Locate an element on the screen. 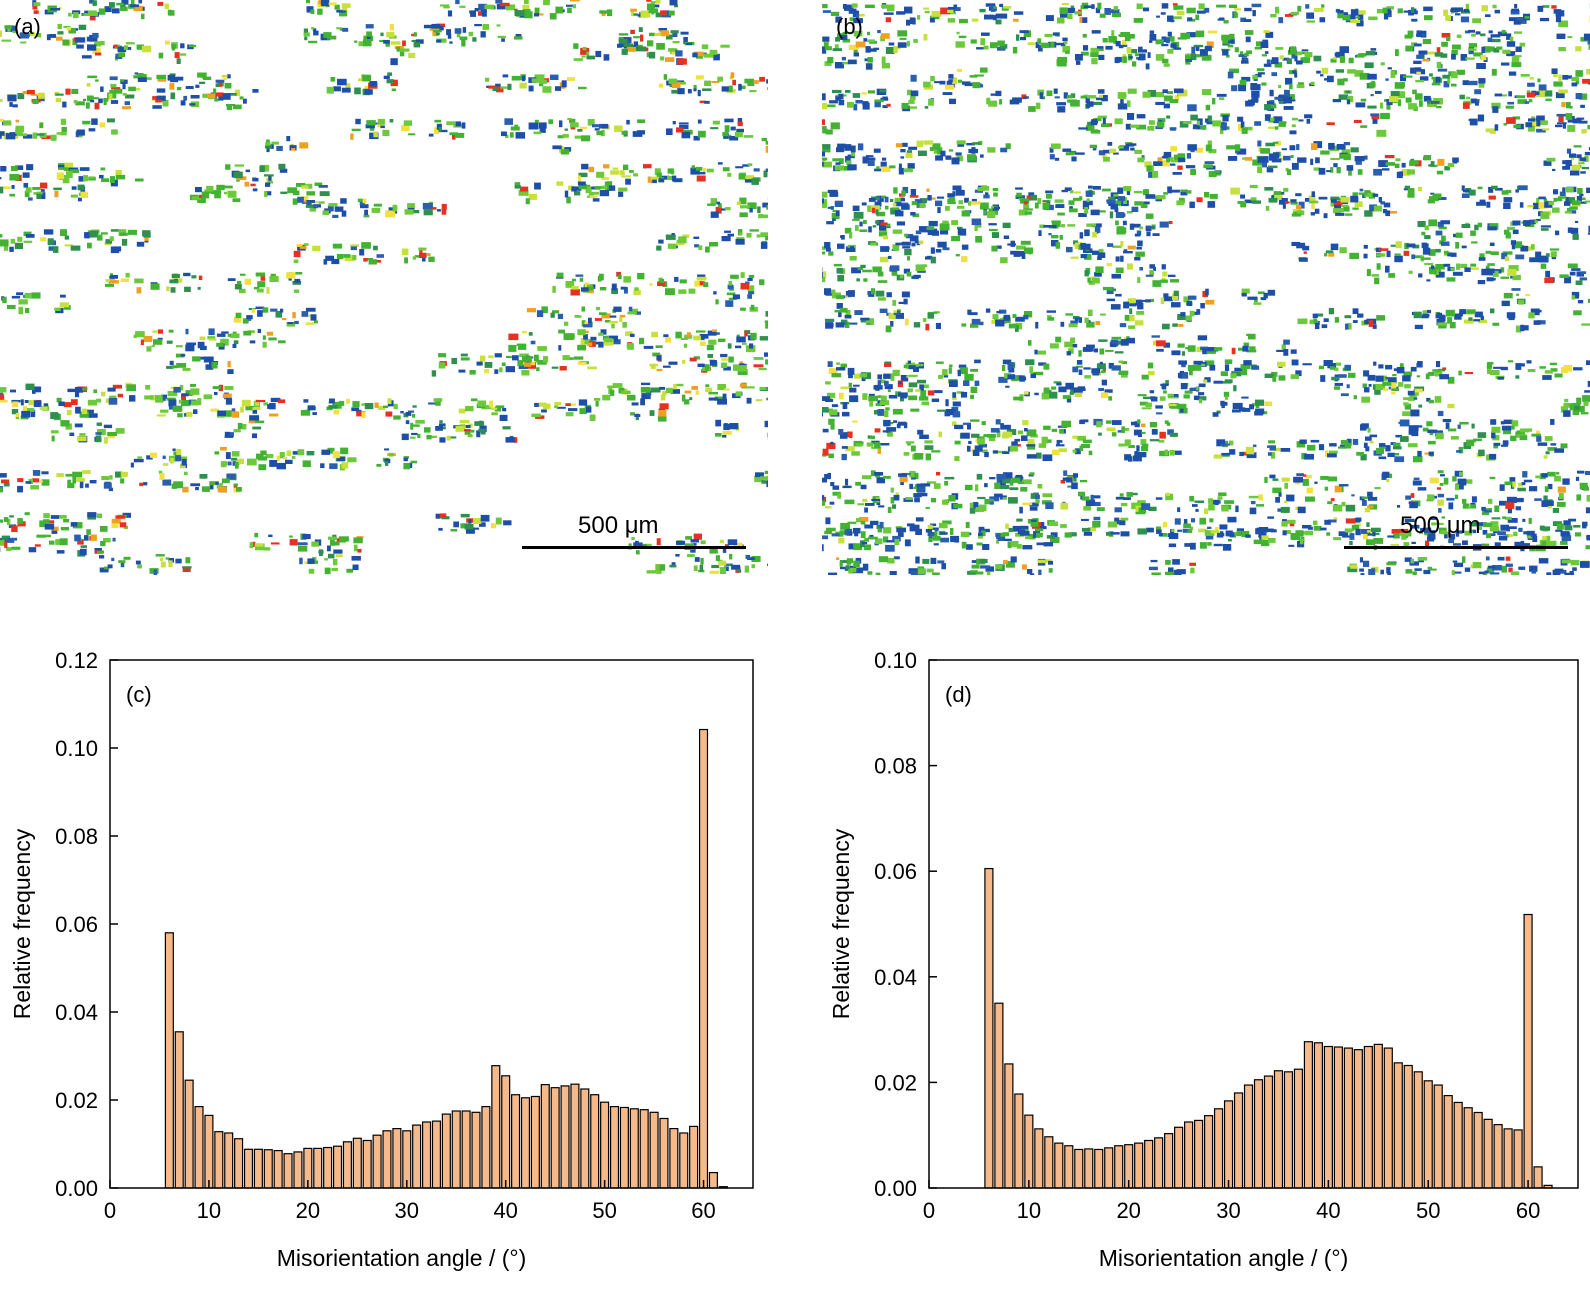 Image resolution: width=1590 pixels, height=1295 pixels. x-axis-label: Misorientation angle / (°) is located at coordinates (402, 1258).